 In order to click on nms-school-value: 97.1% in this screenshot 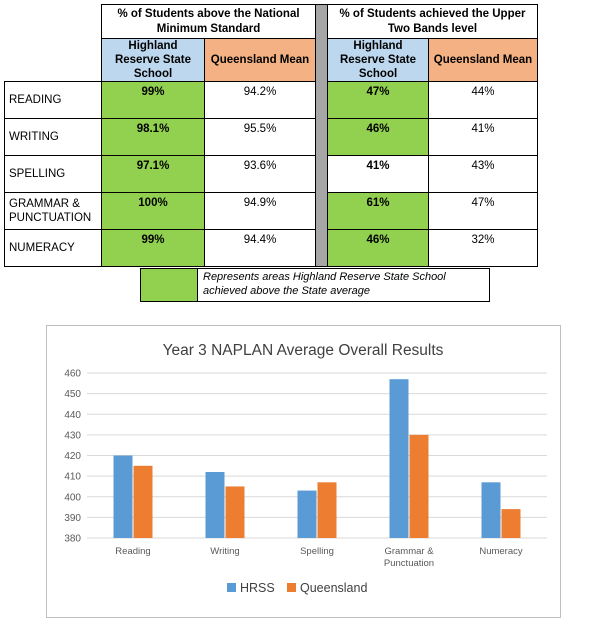, I will do `click(153, 174)`.